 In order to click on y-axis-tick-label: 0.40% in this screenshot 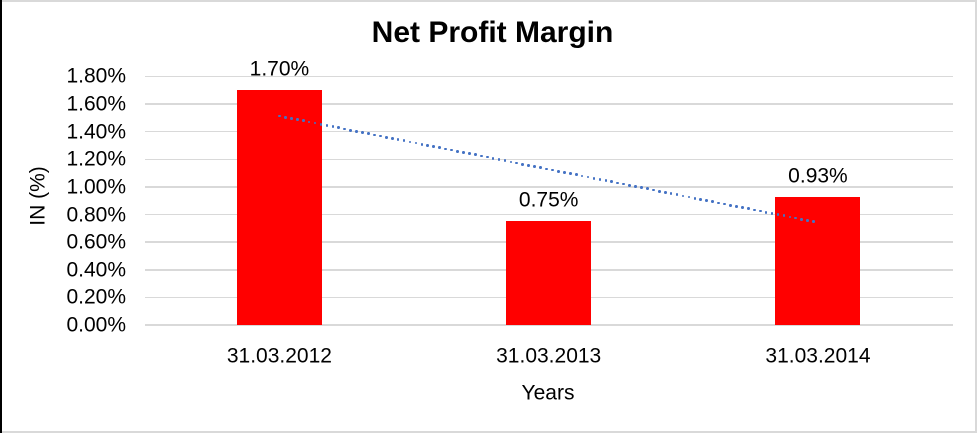, I will do `click(96, 270)`.